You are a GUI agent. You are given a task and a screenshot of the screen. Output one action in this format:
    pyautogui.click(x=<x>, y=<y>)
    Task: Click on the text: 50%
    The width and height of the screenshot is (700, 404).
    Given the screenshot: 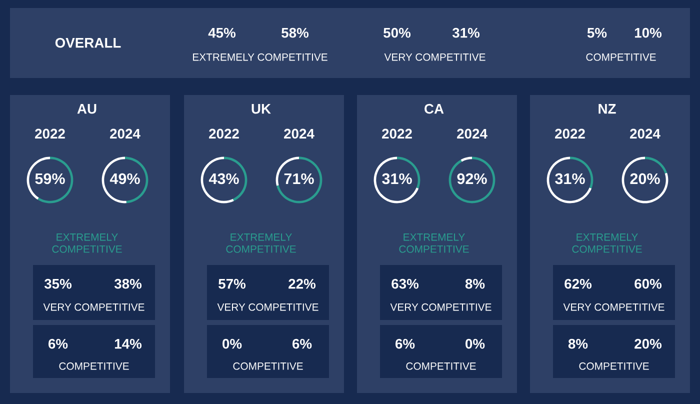 What is the action you would take?
    pyautogui.click(x=397, y=33)
    